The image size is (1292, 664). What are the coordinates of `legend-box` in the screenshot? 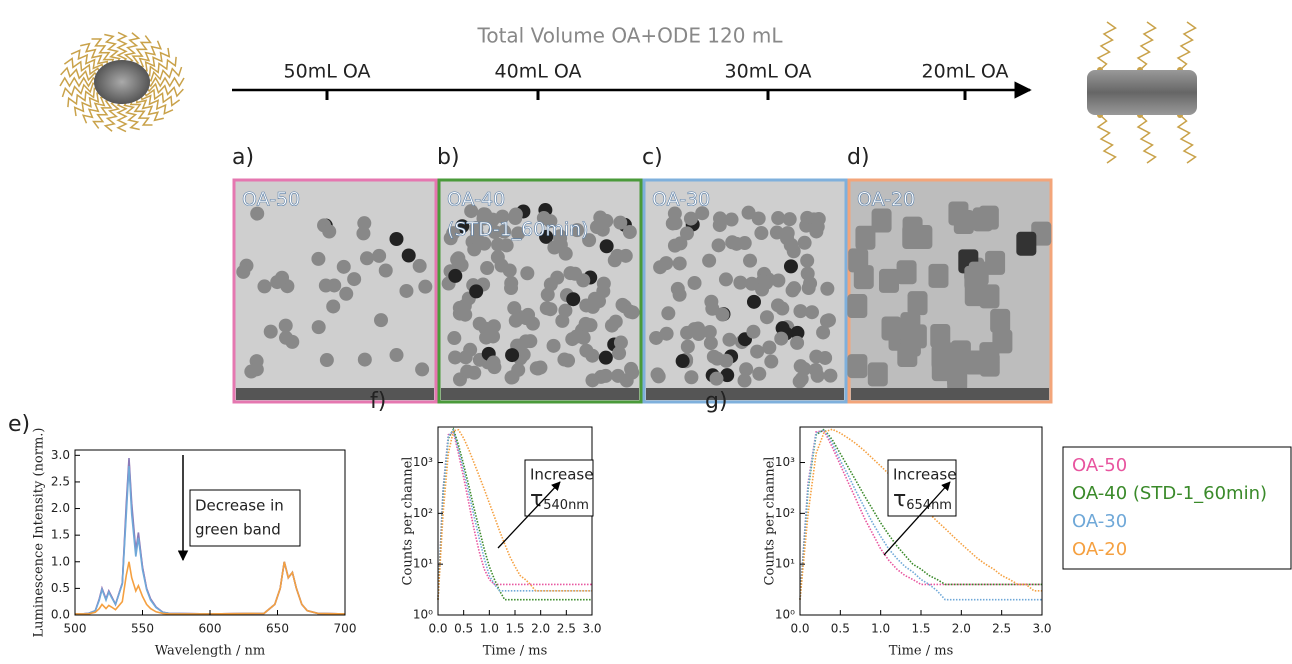 It's located at (1177, 508).